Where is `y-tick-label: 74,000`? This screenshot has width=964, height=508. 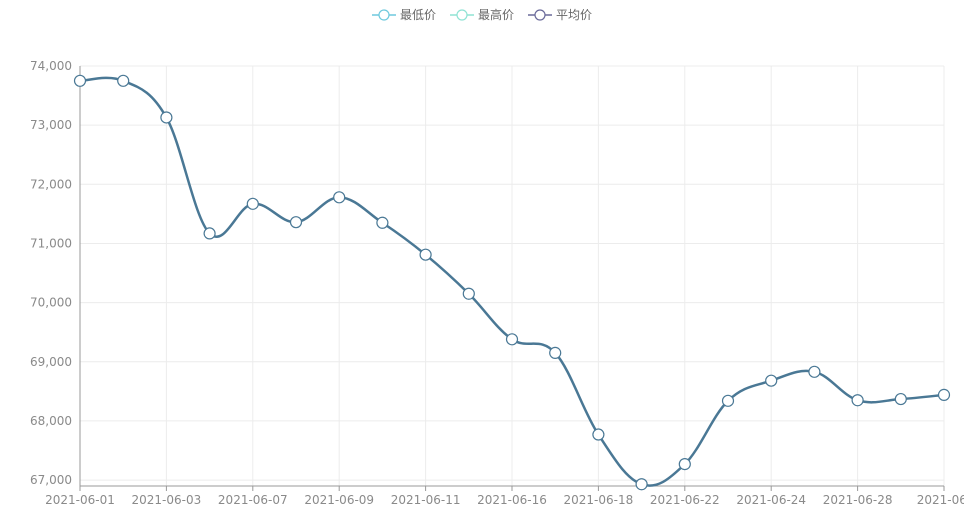 y-tick-label: 74,000 is located at coordinates (51, 66).